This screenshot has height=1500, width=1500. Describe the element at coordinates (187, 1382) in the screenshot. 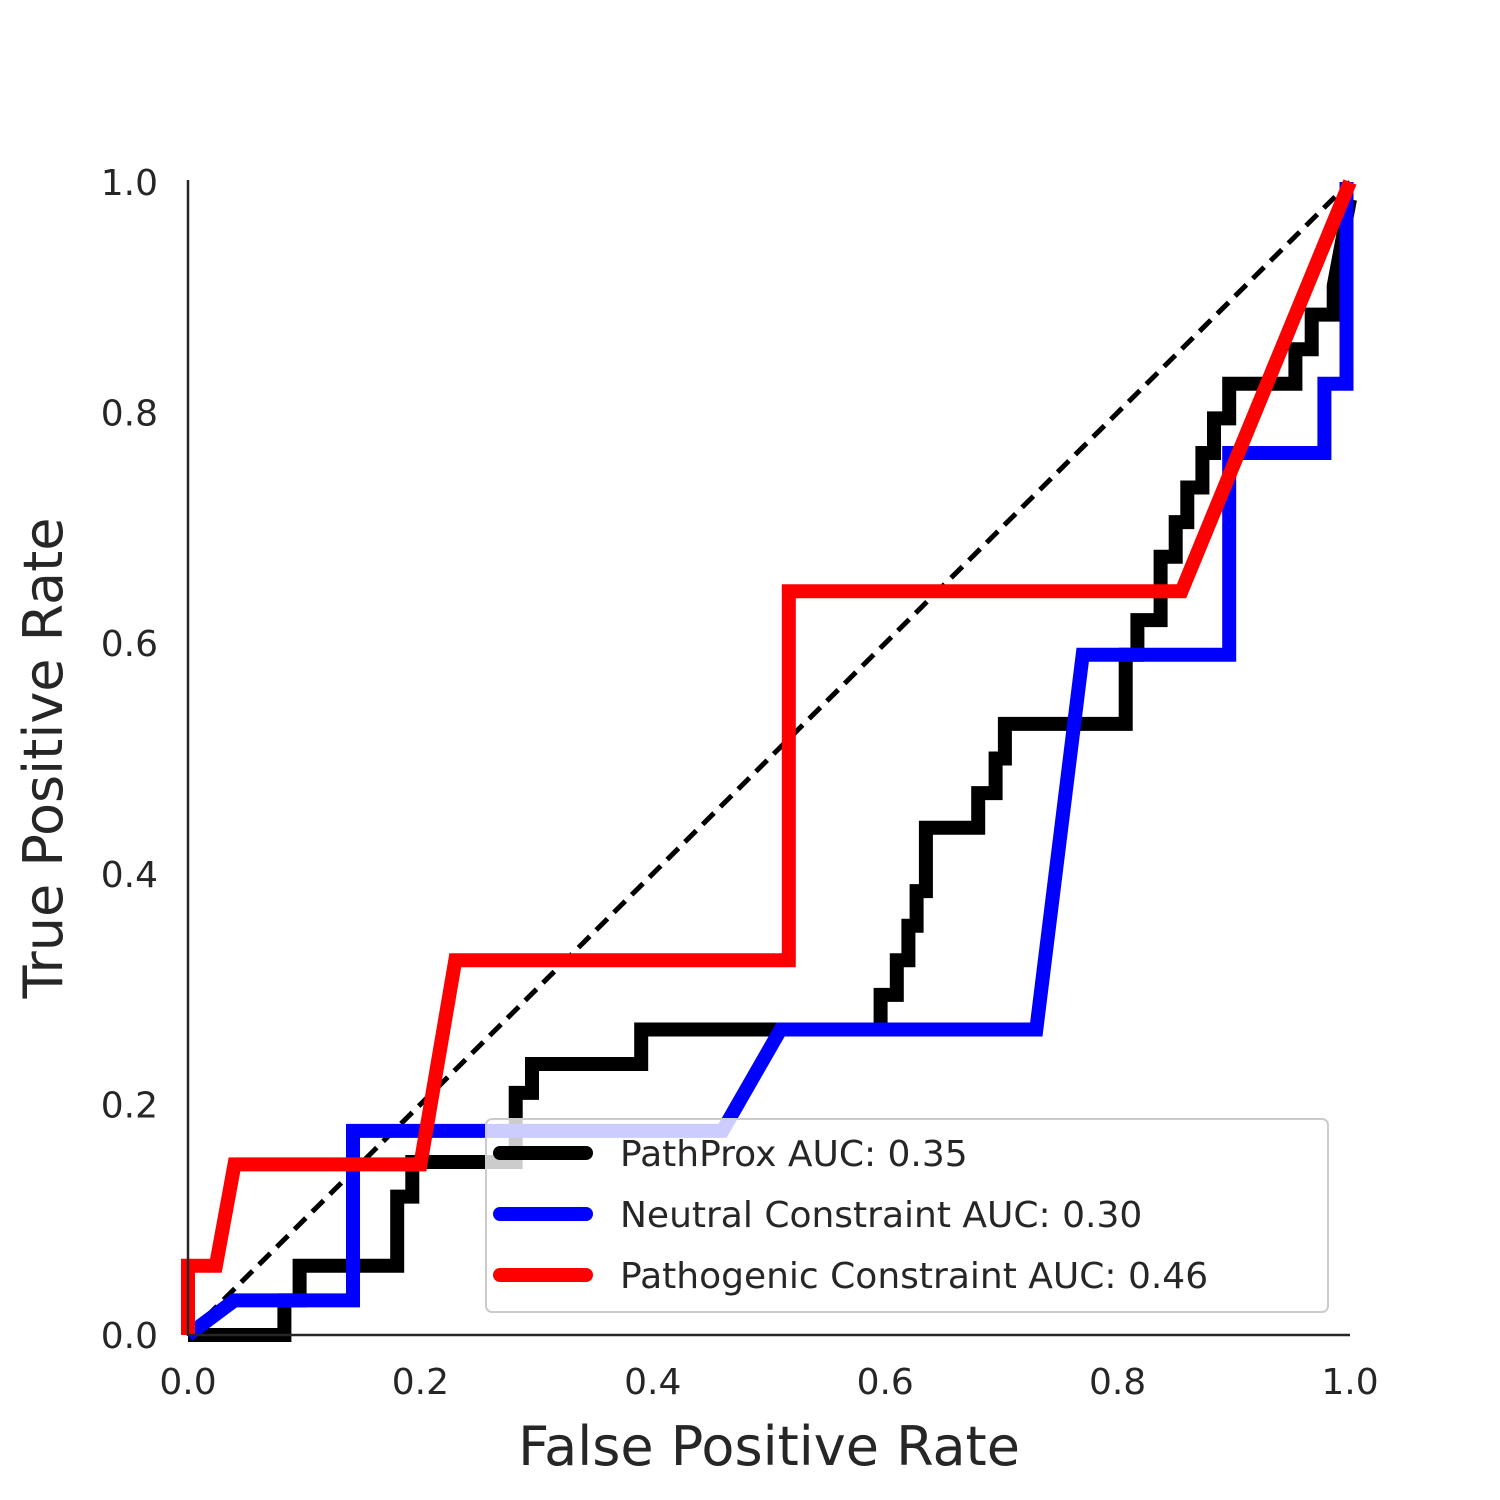

I see `x-tick-label: 0.0` at that location.